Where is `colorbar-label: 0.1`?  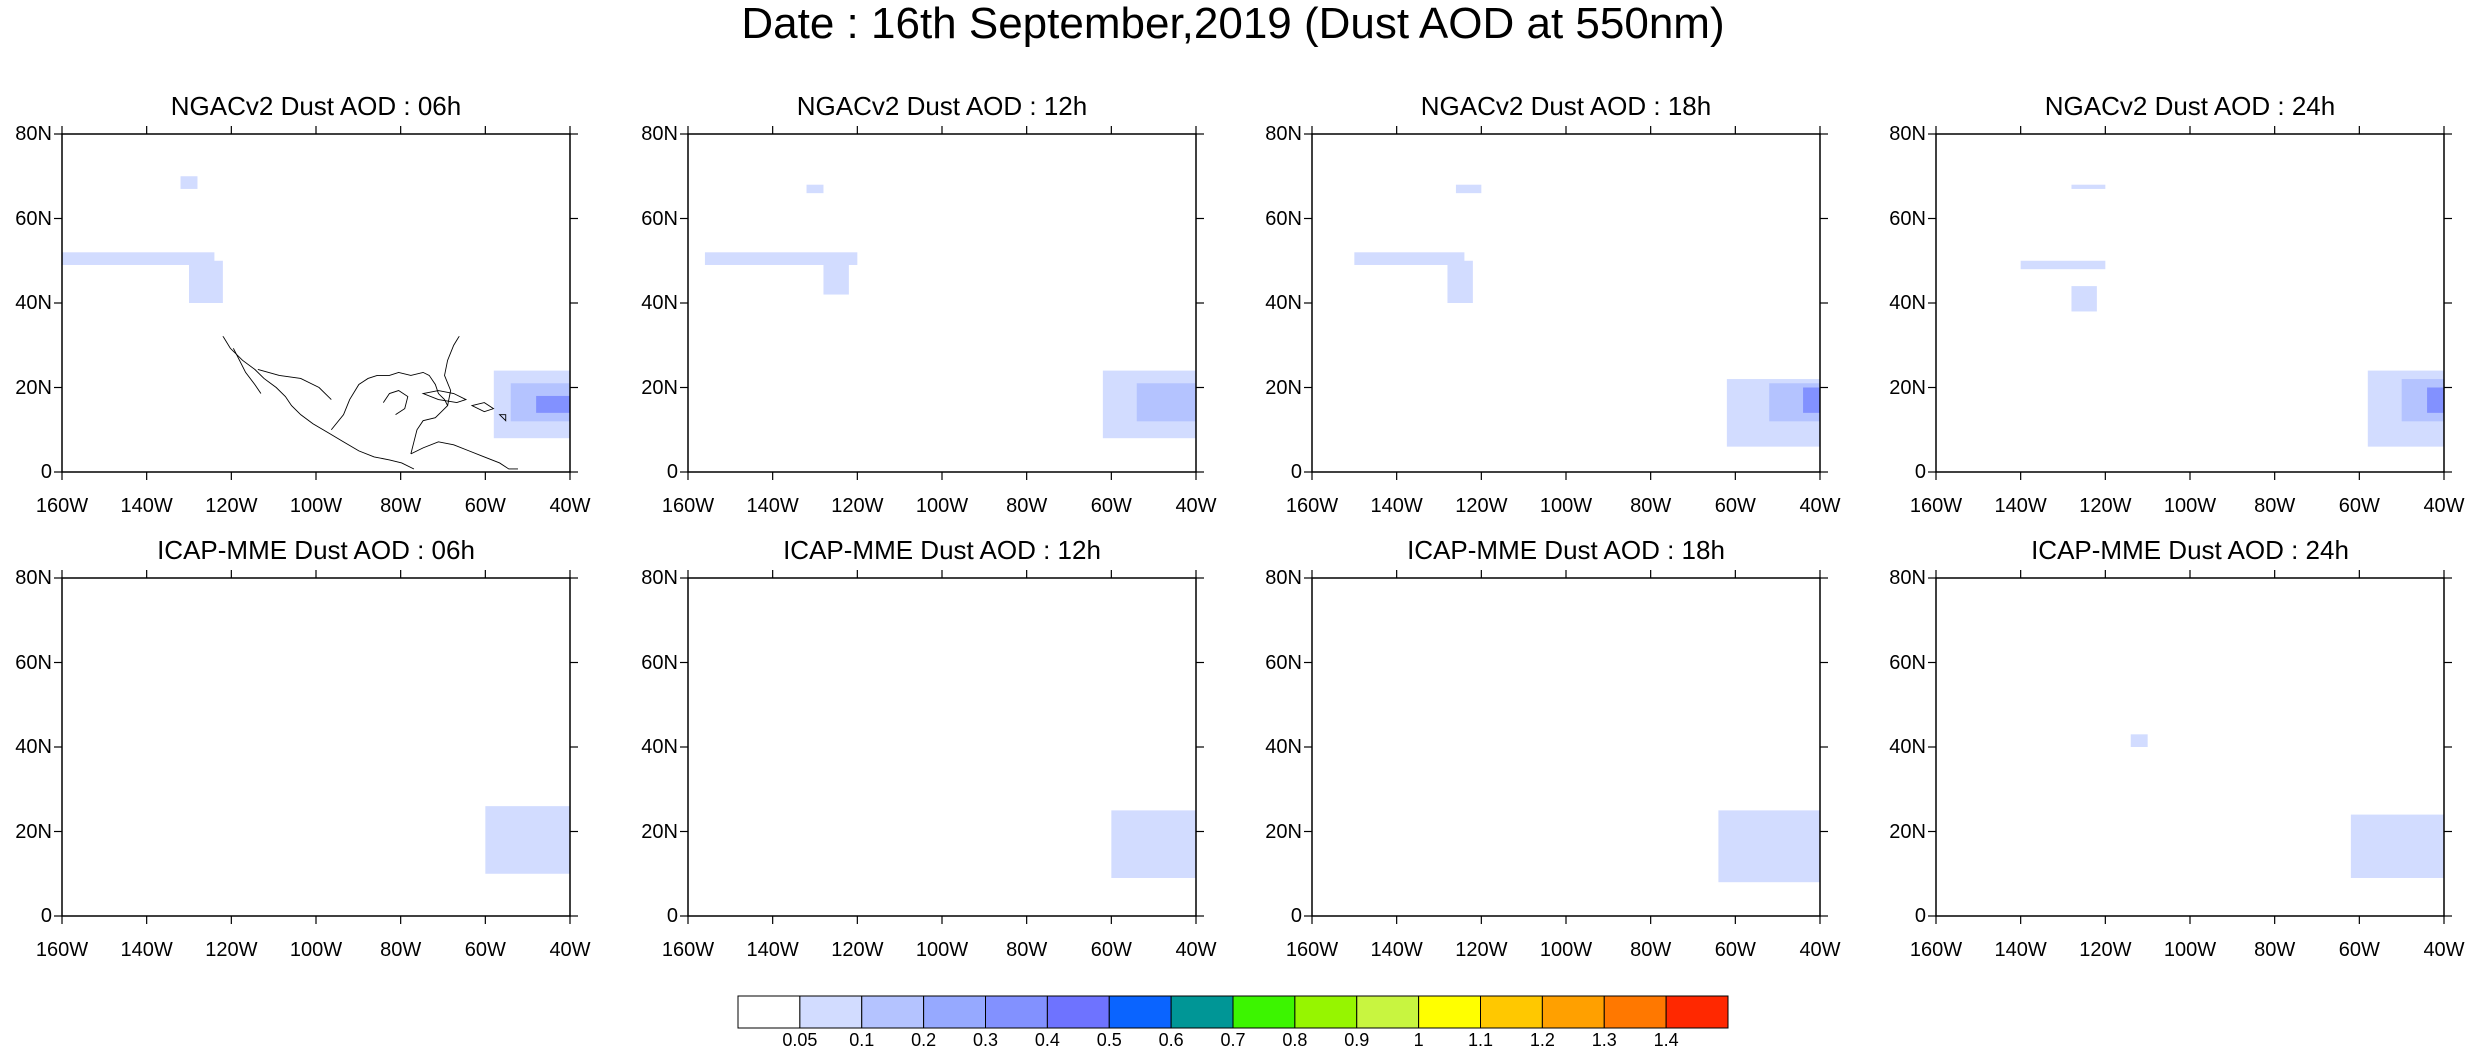 colorbar-label: 0.1 is located at coordinates (862, 1040).